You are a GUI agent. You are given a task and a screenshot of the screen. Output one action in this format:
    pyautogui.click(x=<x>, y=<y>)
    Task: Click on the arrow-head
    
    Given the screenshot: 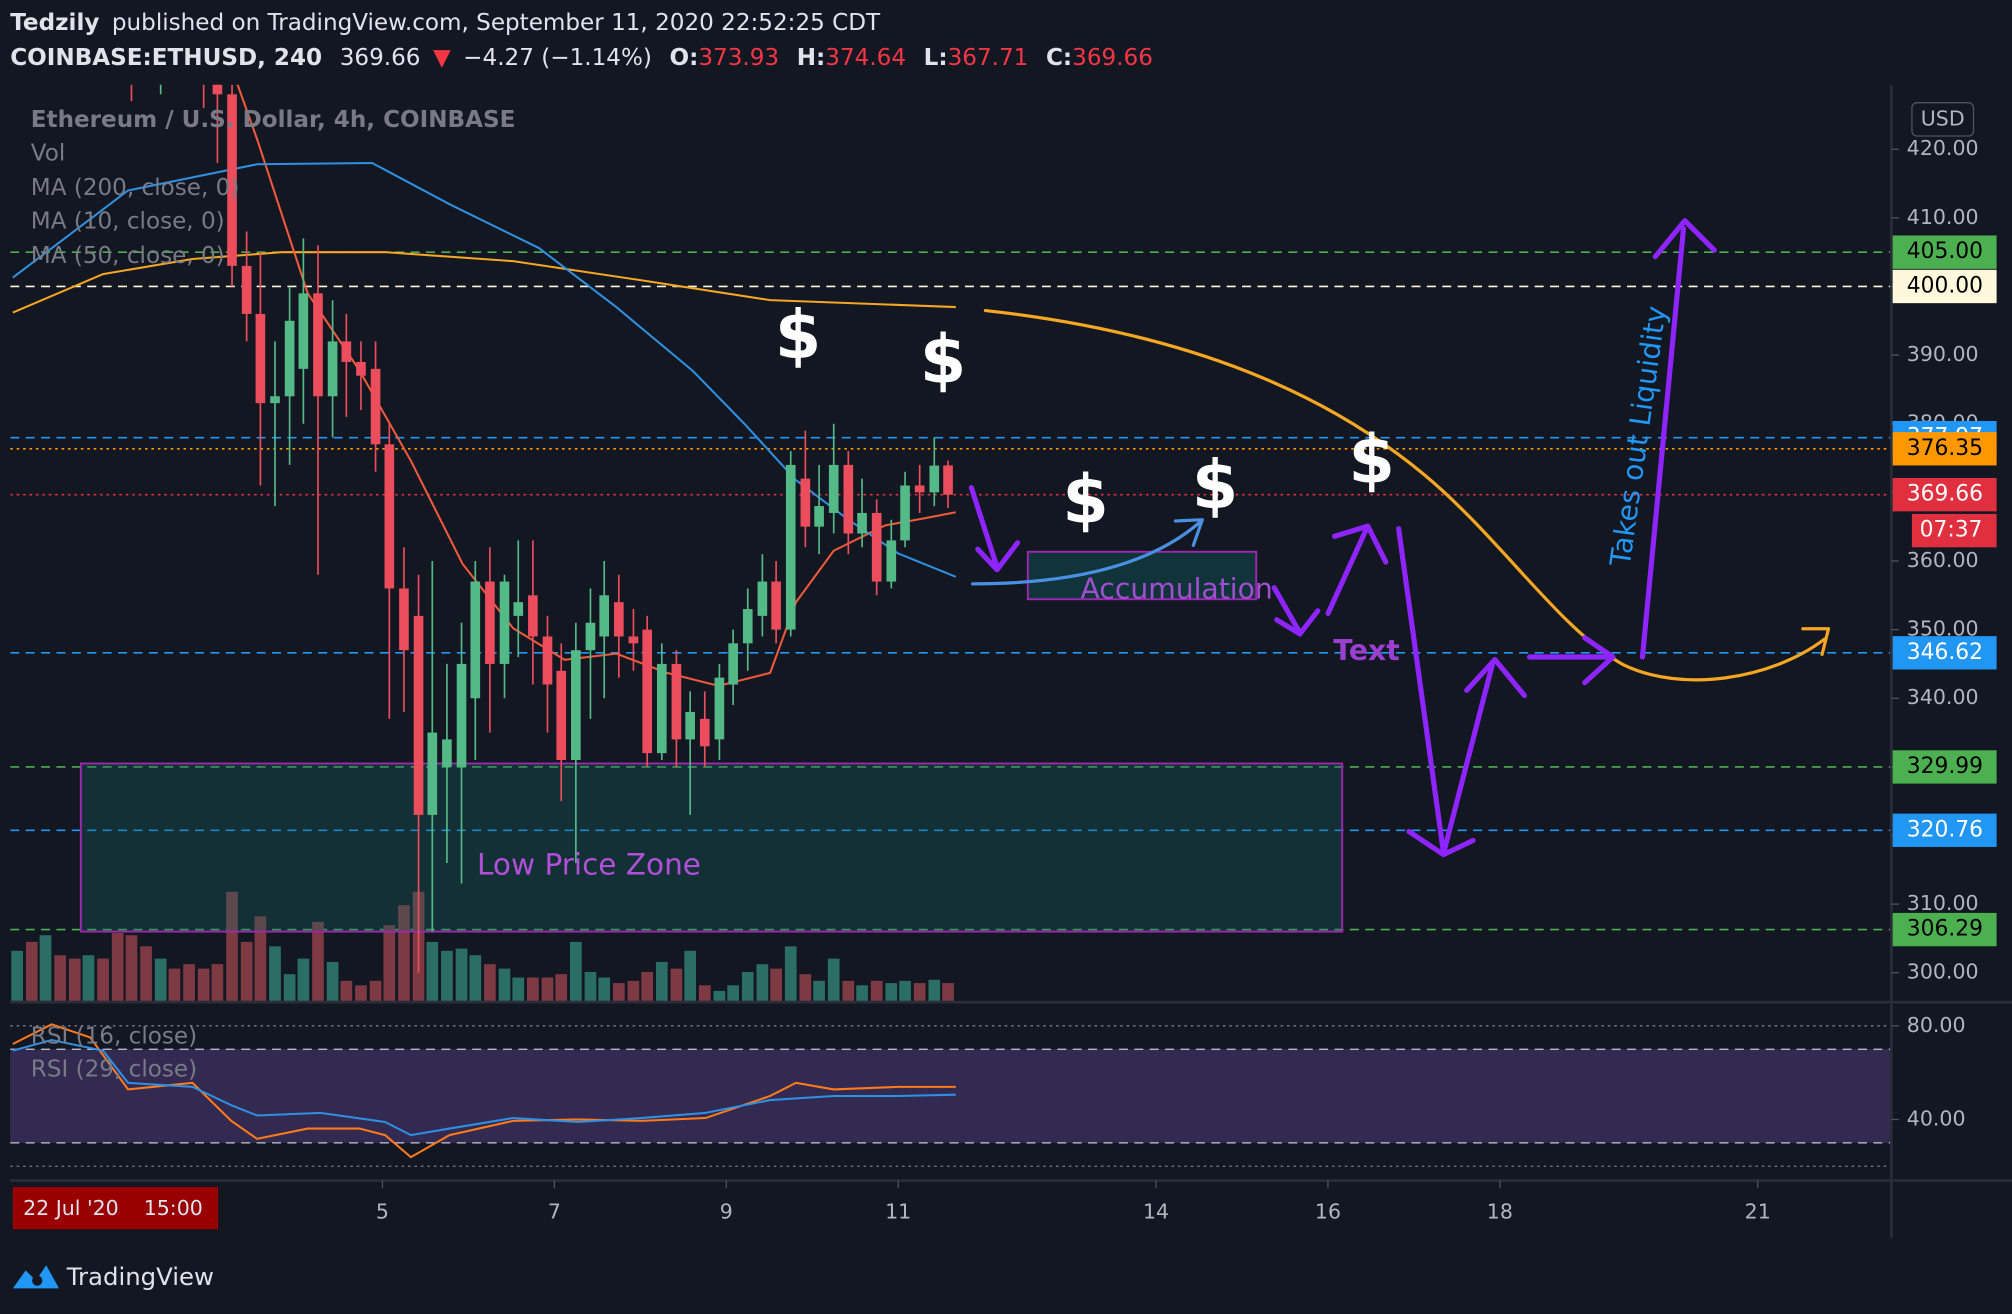 What is the action you would take?
    pyautogui.click(x=1816, y=642)
    